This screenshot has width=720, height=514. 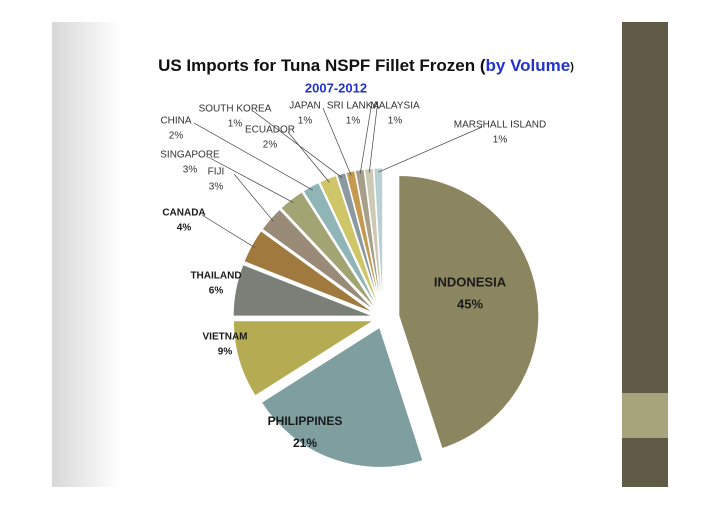 What do you see at coordinates (184, 228) in the screenshot?
I see `slice-value-label: 4%` at bounding box center [184, 228].